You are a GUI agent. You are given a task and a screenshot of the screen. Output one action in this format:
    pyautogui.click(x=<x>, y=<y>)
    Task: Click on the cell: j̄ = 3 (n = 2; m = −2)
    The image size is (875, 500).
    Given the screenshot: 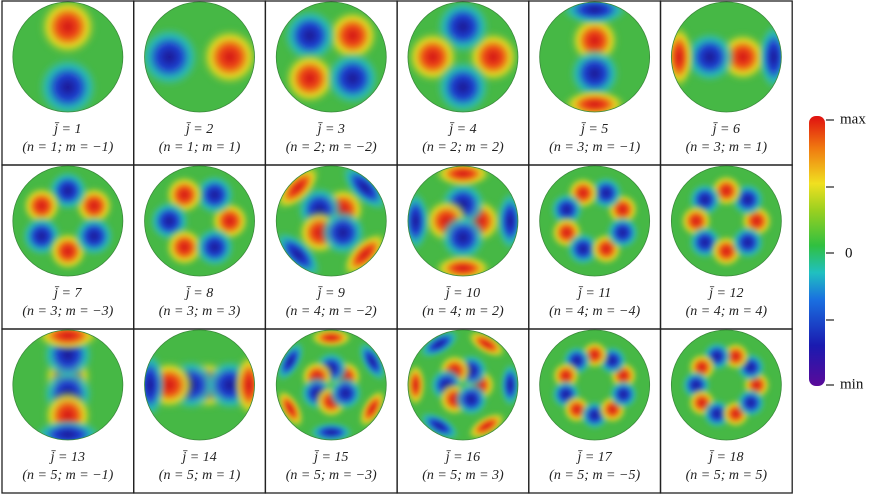 What is the action you would take?
    pyautogui.click(x=331, y=83)
    